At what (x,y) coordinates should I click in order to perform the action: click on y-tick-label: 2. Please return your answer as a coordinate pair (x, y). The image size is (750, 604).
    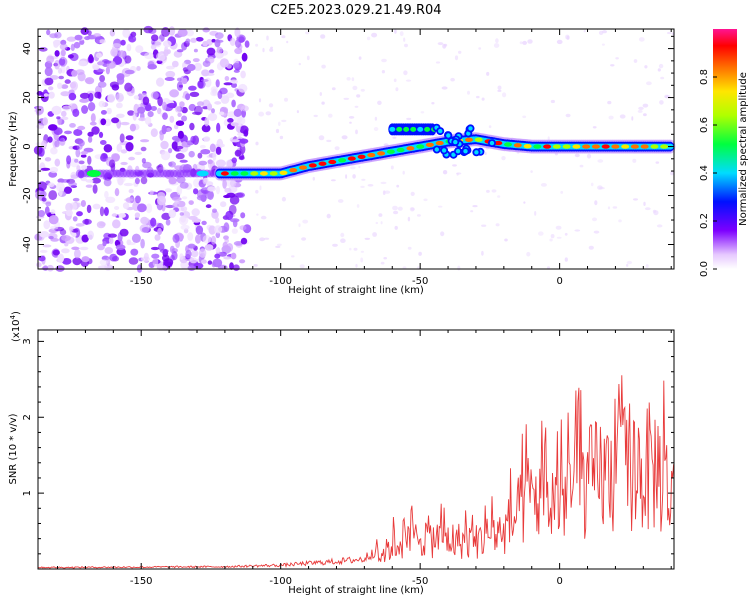
    Looking at the image, I should click on (27, 417).